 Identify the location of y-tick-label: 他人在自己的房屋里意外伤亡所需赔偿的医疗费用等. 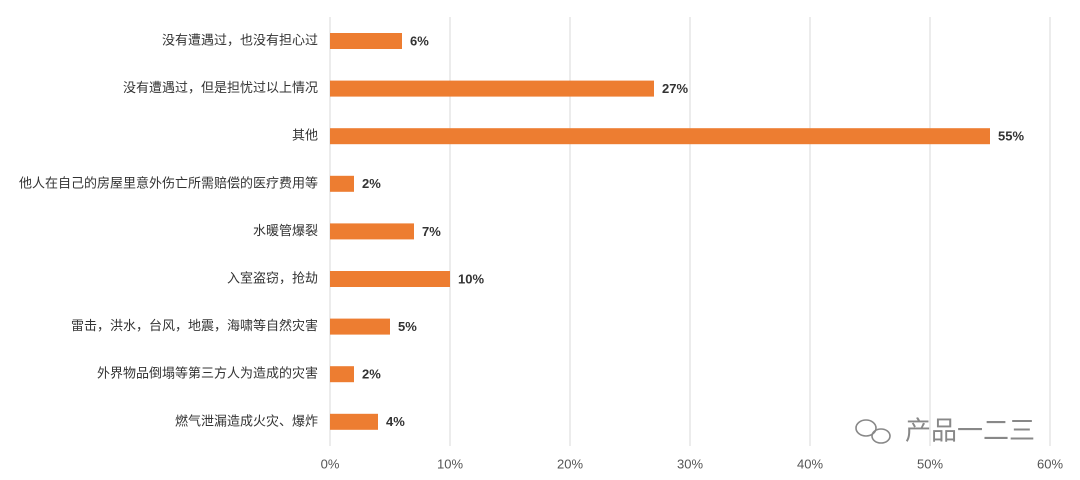
(168, 183).